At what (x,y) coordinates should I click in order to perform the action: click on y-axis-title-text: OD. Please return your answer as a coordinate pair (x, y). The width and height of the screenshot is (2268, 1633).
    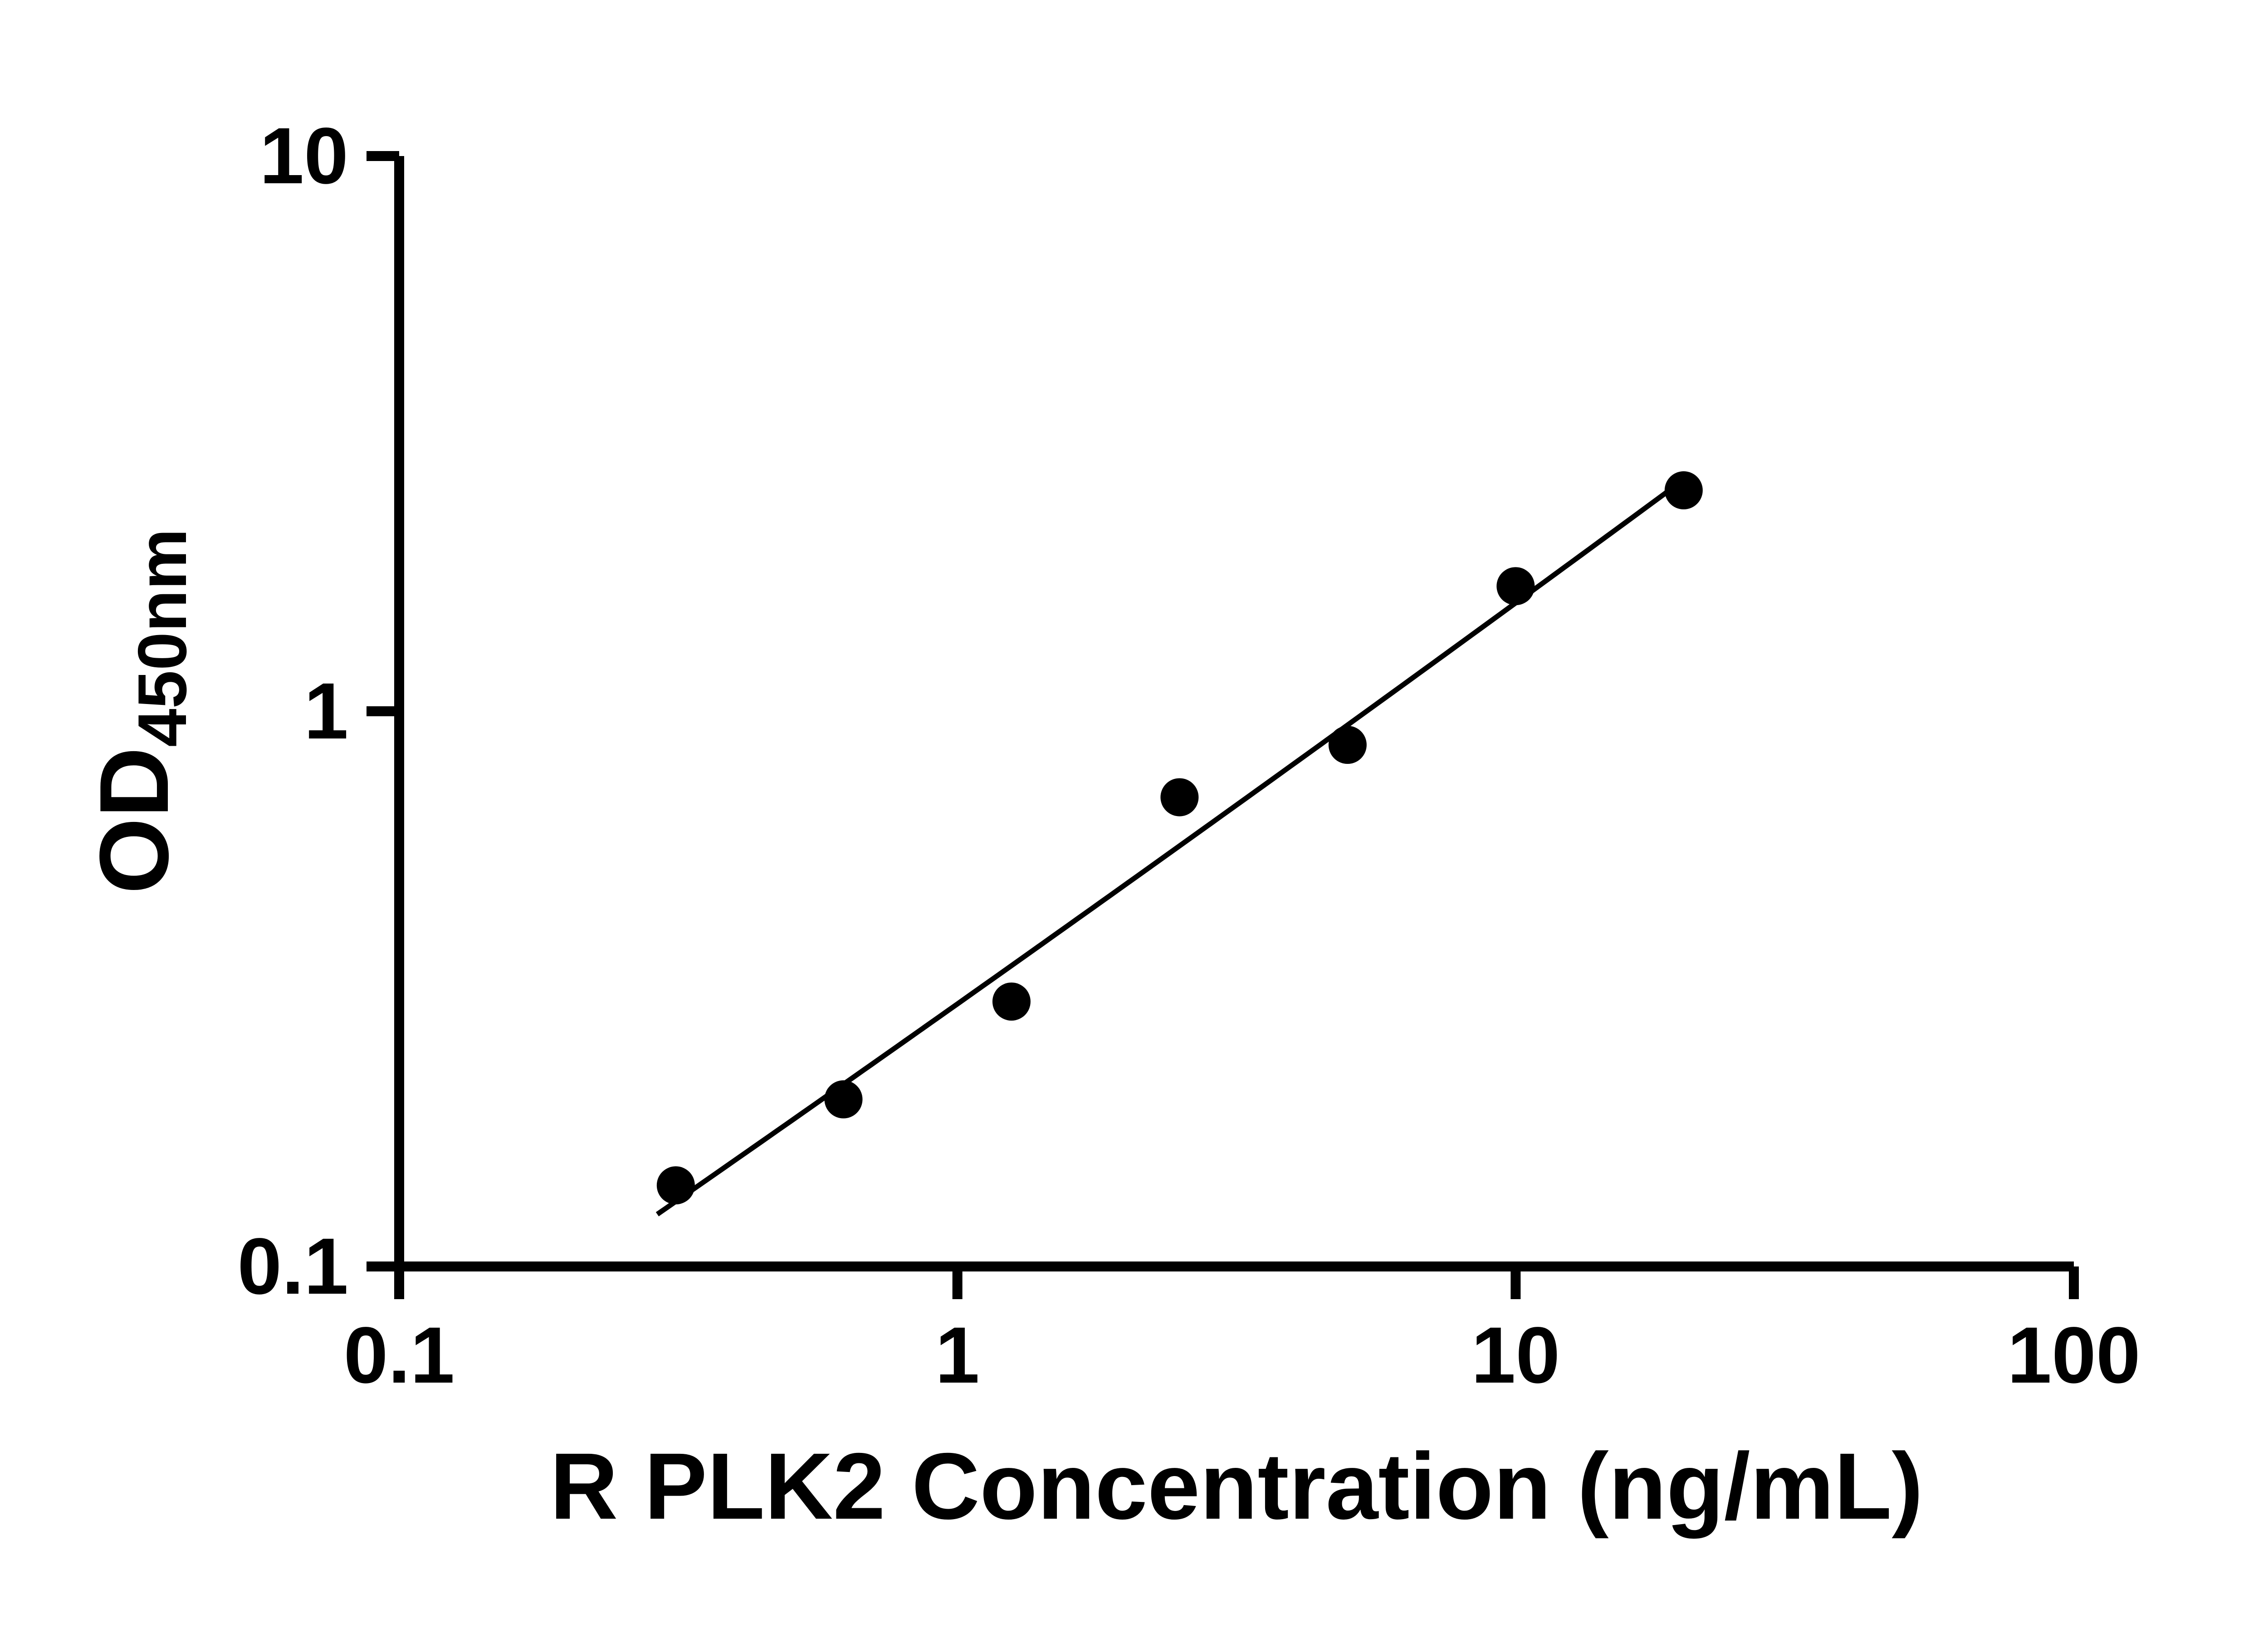
    Looking at the image, I should click on (136, 820).